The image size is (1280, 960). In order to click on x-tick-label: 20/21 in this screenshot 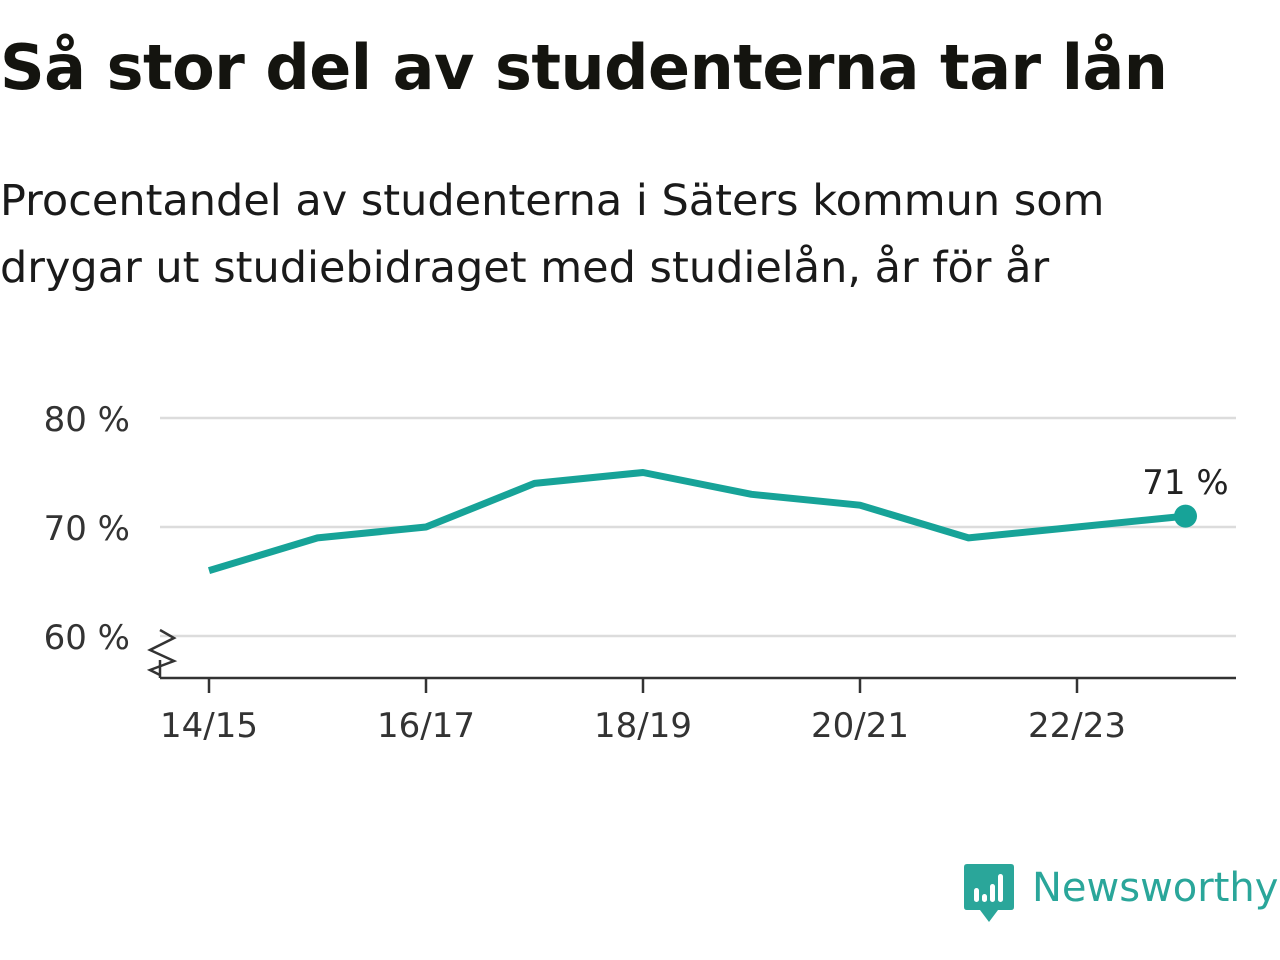, I will do `click(860, 726)`.